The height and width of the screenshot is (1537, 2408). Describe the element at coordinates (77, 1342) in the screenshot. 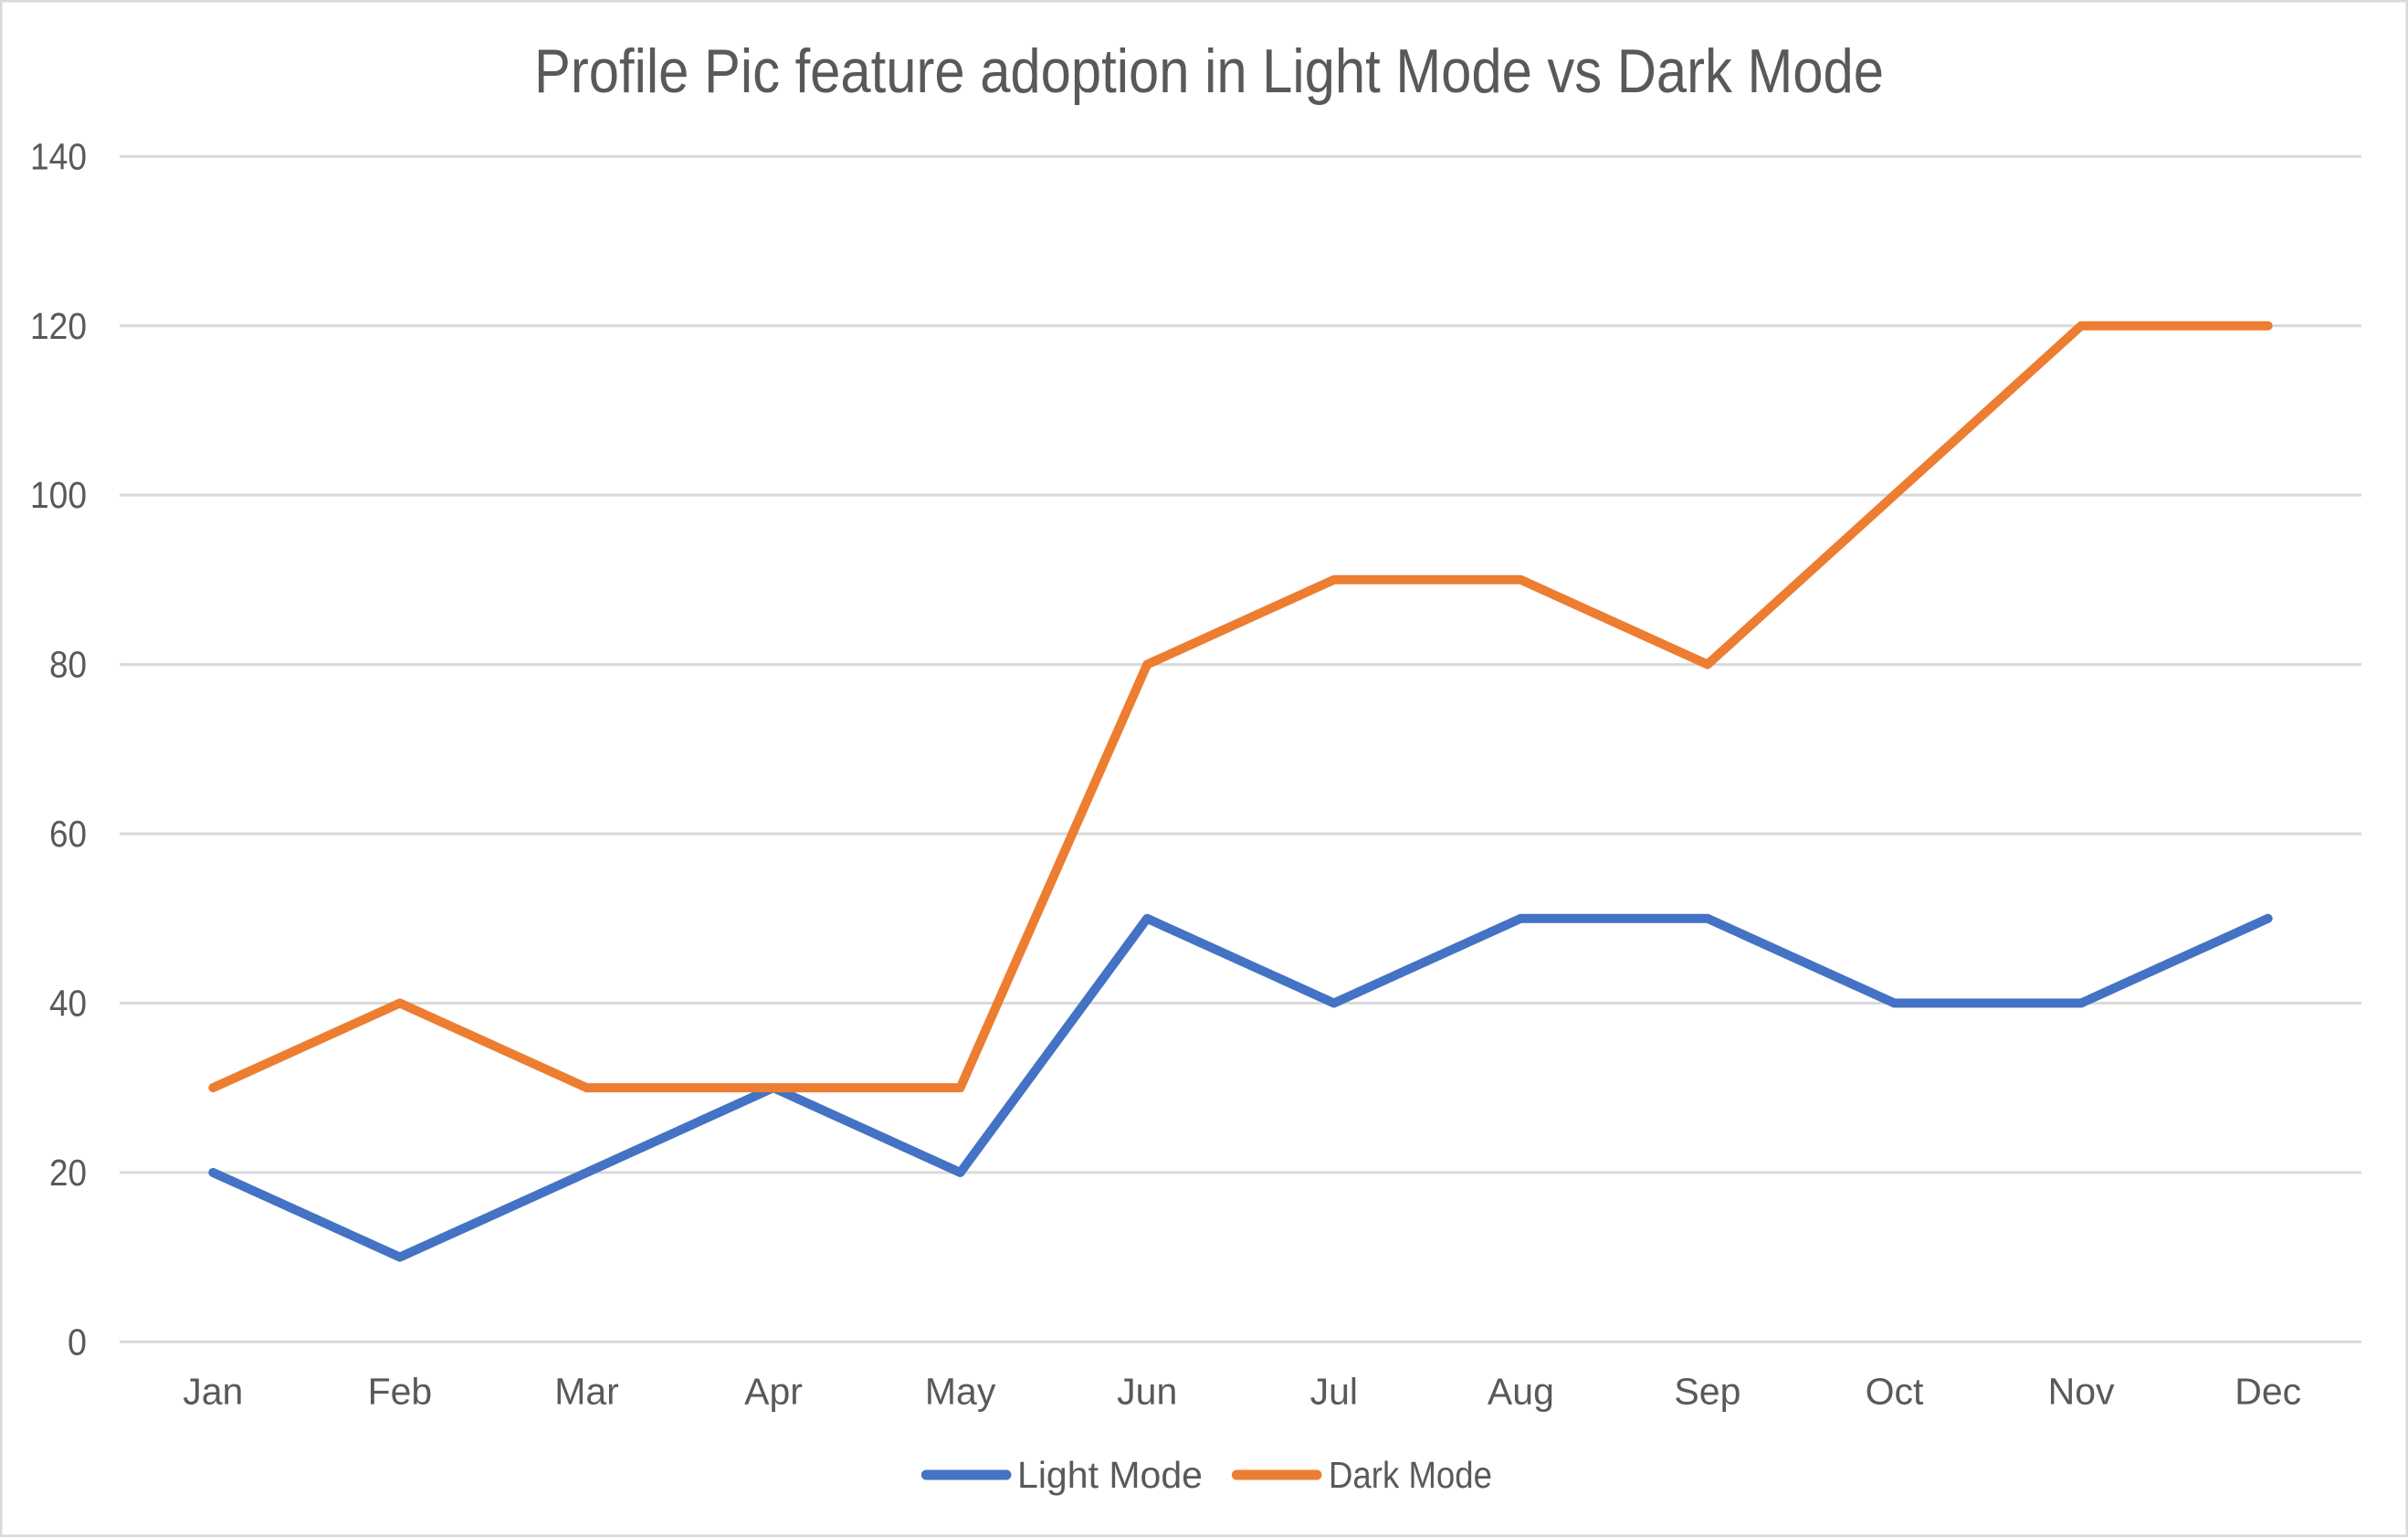

I see `svg-text: 0` at that location.